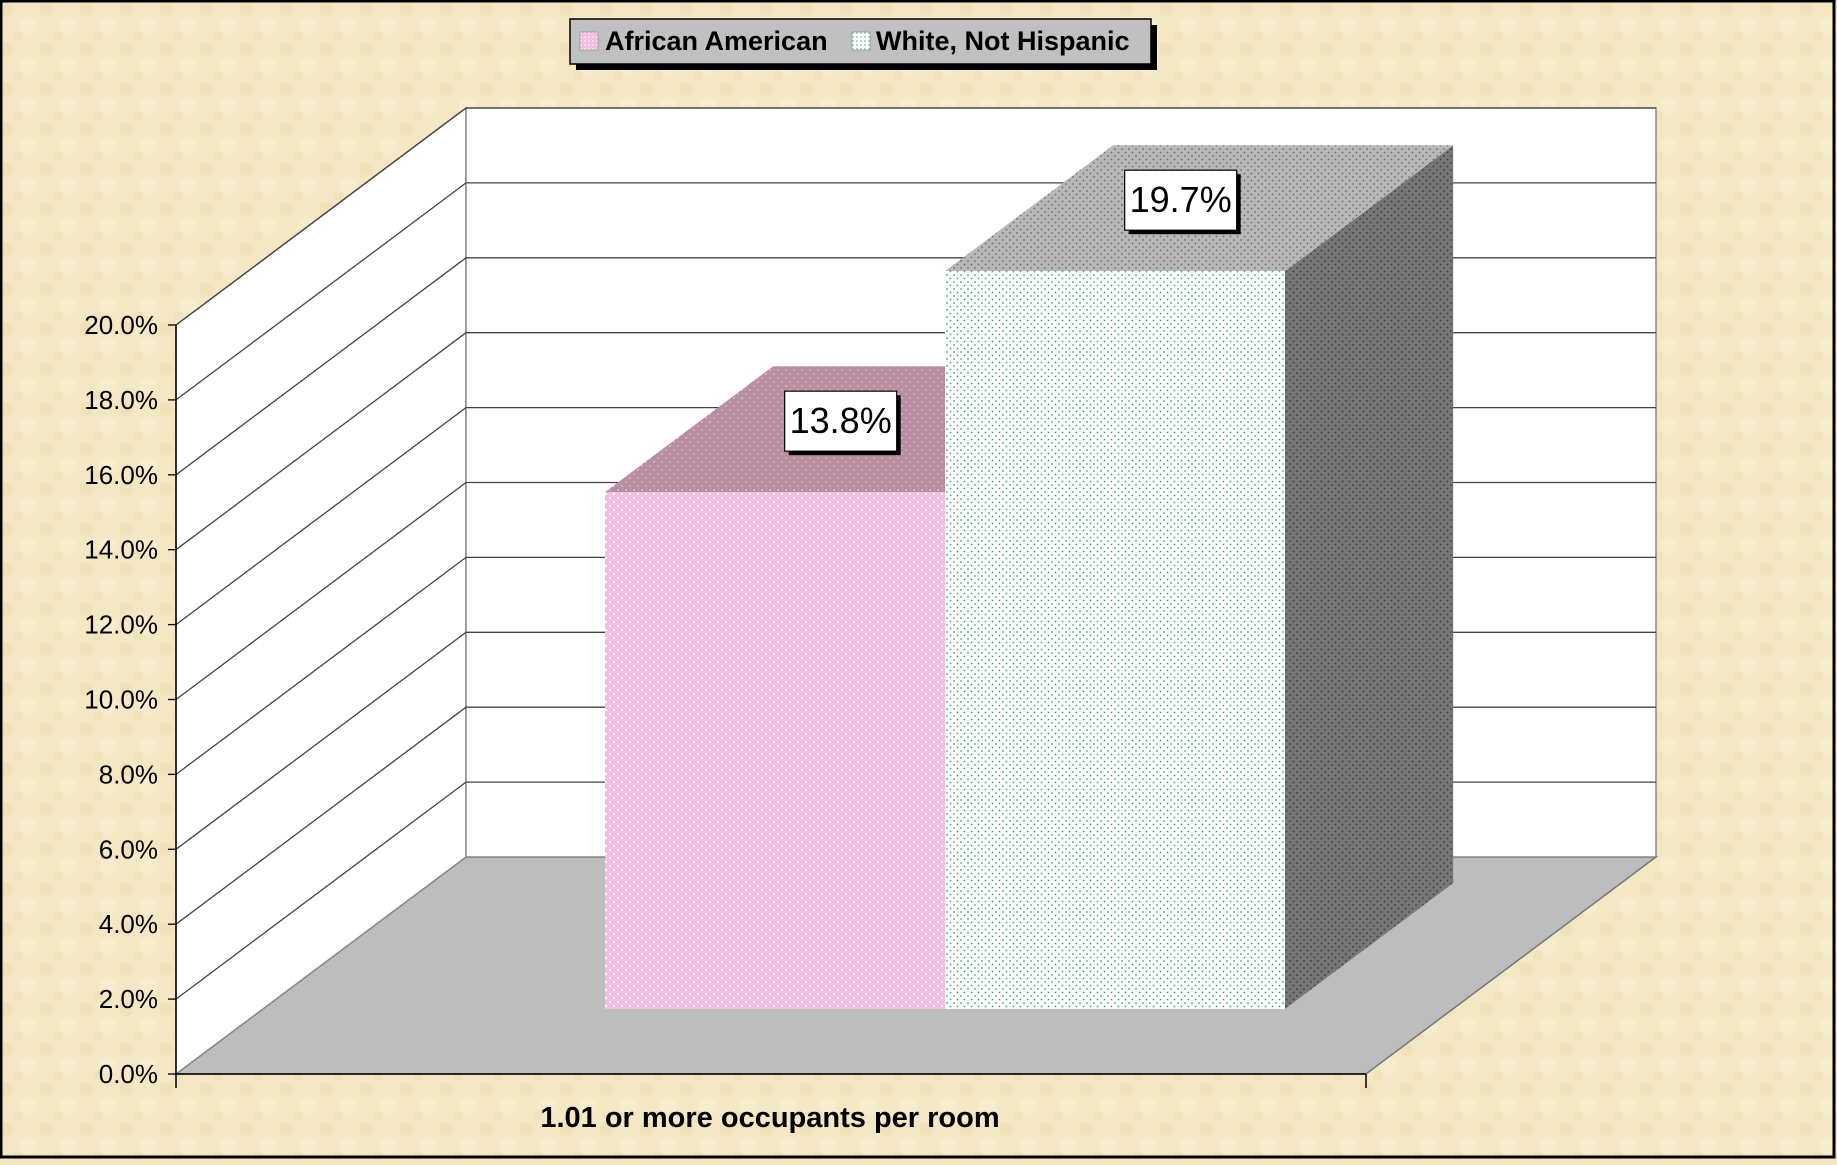  Describe the element at coordinates (716, 41) in the screenshot. I see `legend-label-african-american: African American` at that location.